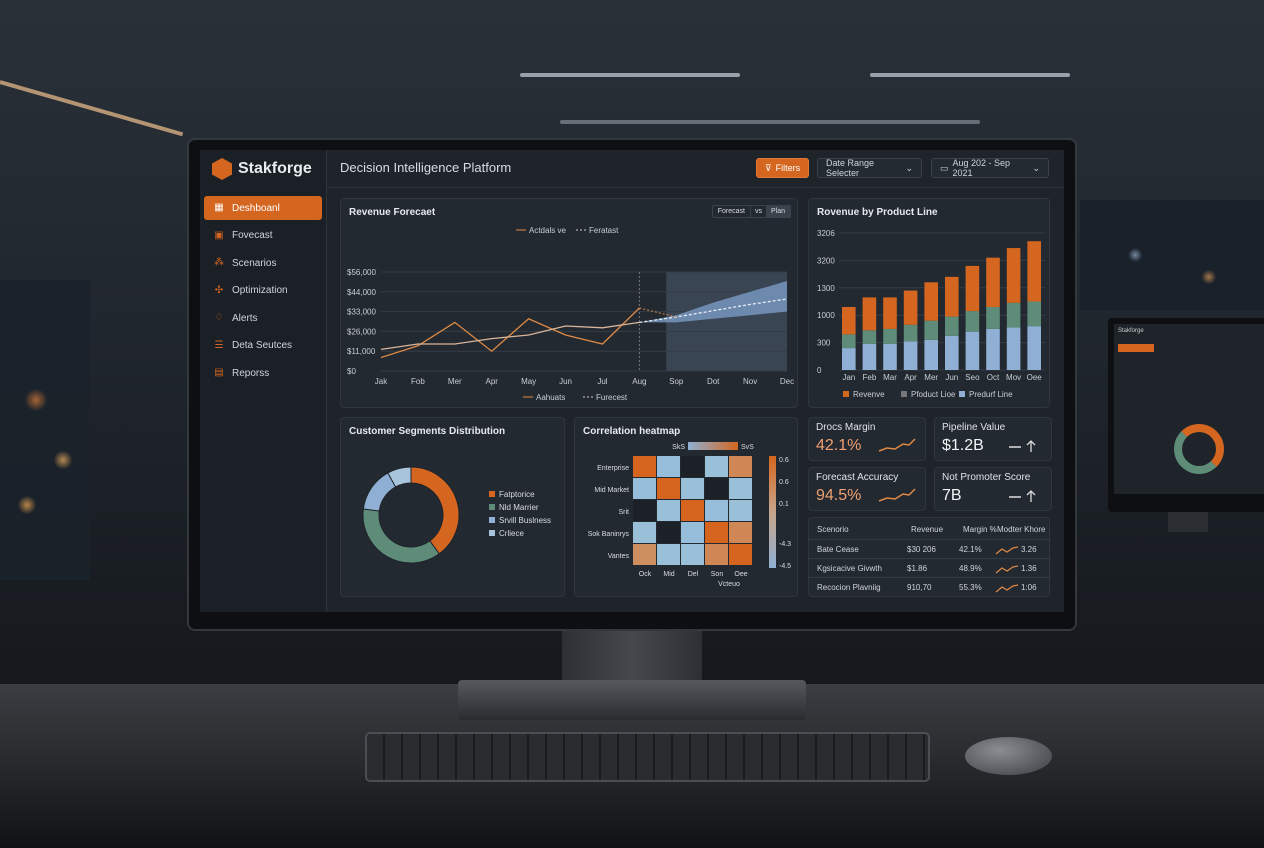 This screenshot has width=1264, height=848. What do you see at coordinates (785, 566) in the screenshot?
I see `colorbar-tick: -4.5` at bounding box center [785, 566].